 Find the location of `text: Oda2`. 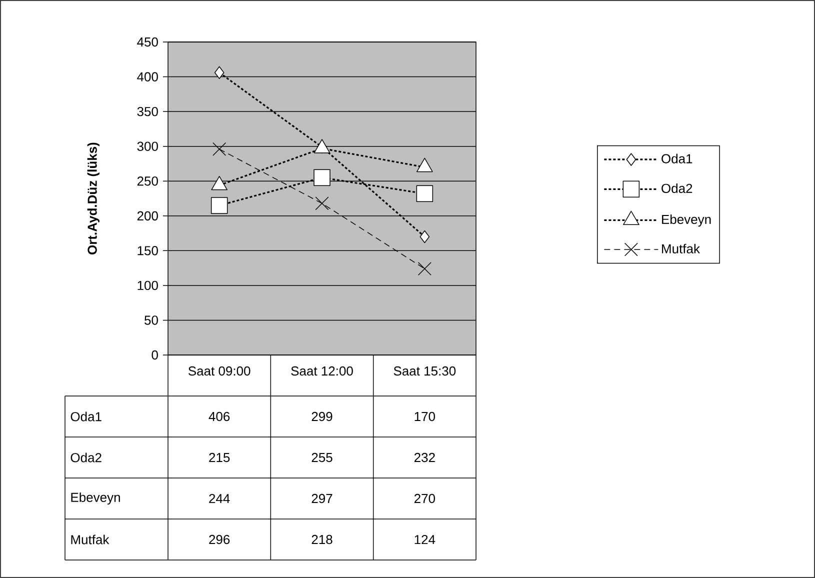

text: Oda2 is located at coordinates (86, 457).